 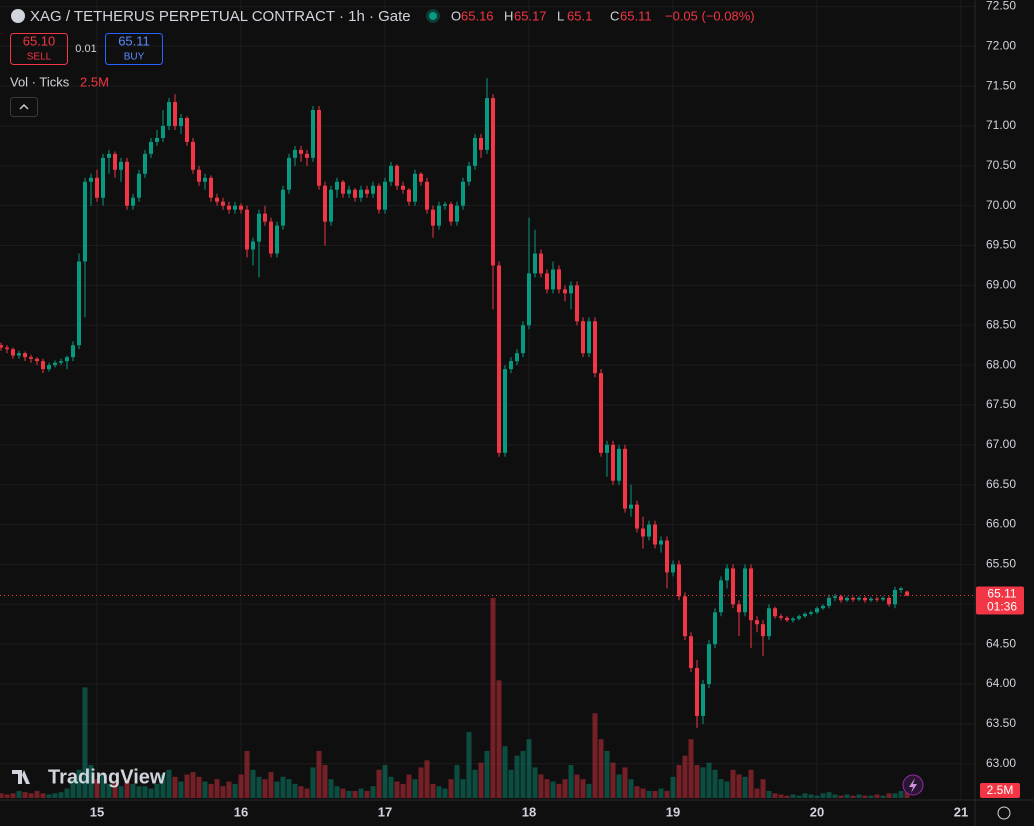 I want to click on buy-button, so click(x=134, y=49).